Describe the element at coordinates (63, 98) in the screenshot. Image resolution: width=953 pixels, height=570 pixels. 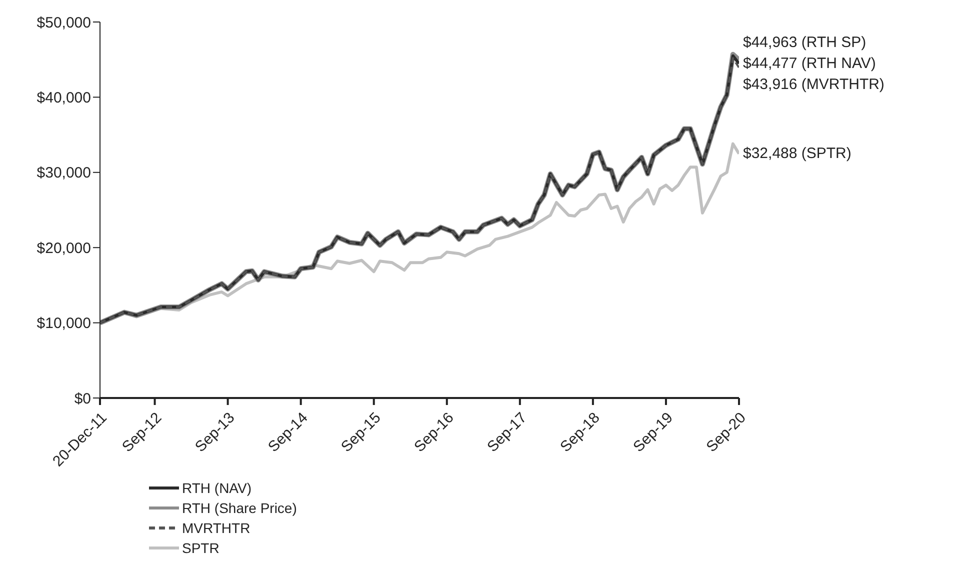
I see `y-tick-label: $40,000` at that location.